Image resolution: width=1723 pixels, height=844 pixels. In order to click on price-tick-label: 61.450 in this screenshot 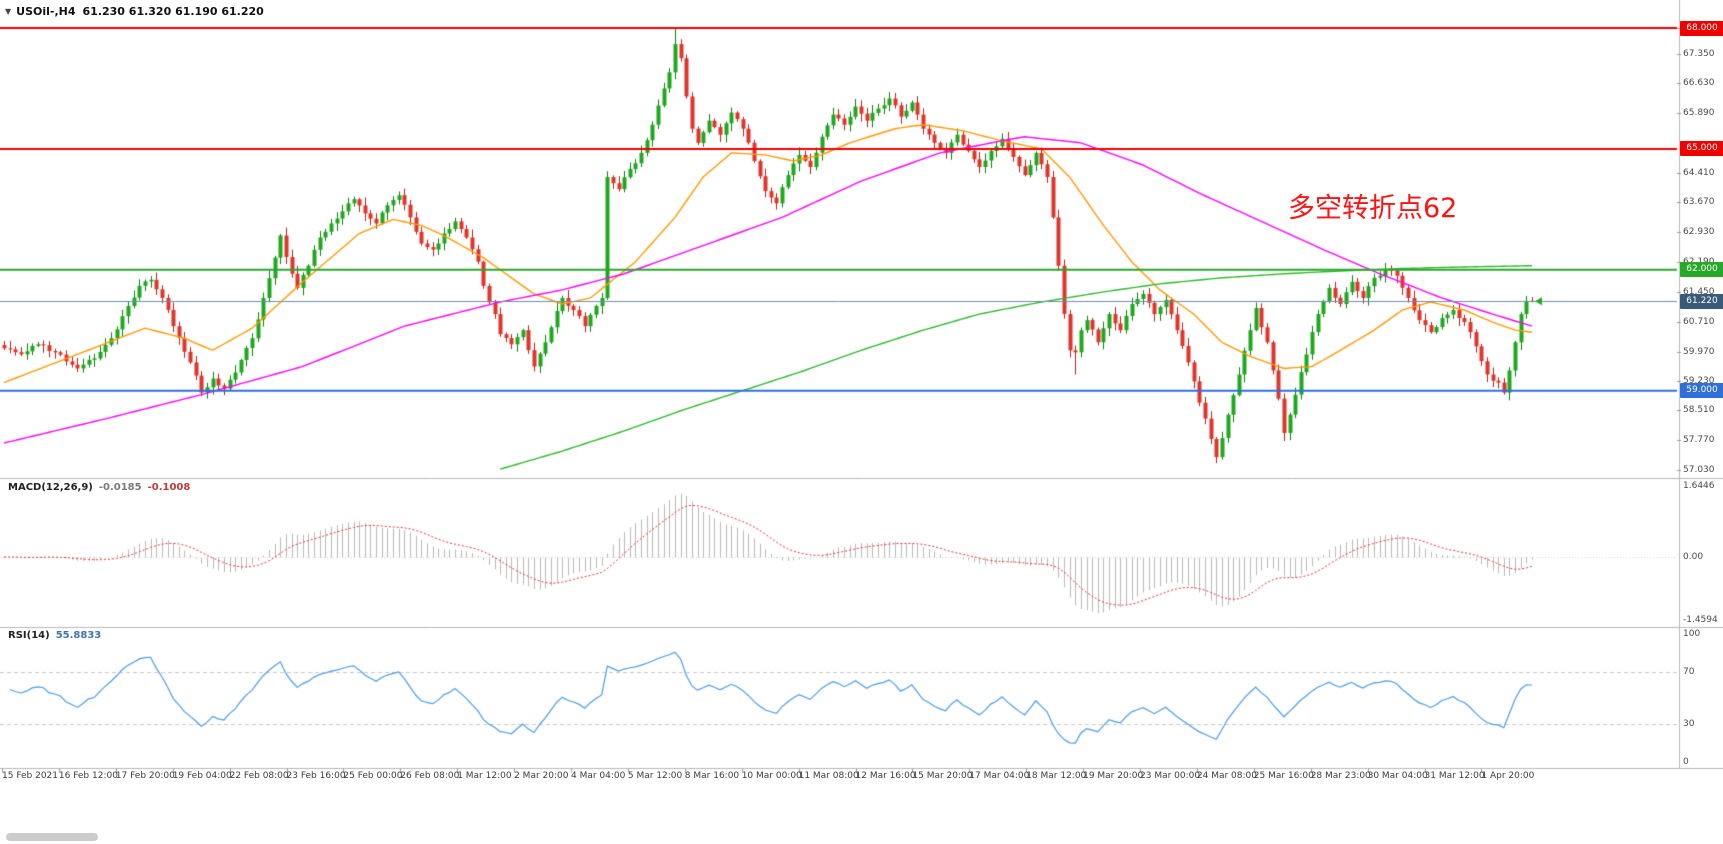, I will do `click(1699, 291)`.